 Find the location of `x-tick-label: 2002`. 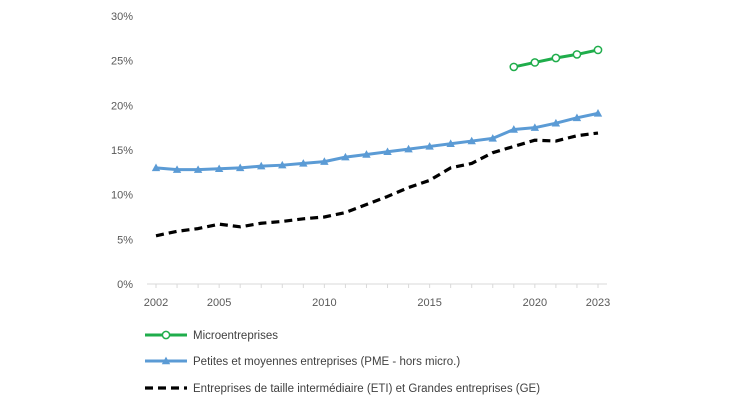

x-tick-label: 2002 is located at coordinates (156, 303).